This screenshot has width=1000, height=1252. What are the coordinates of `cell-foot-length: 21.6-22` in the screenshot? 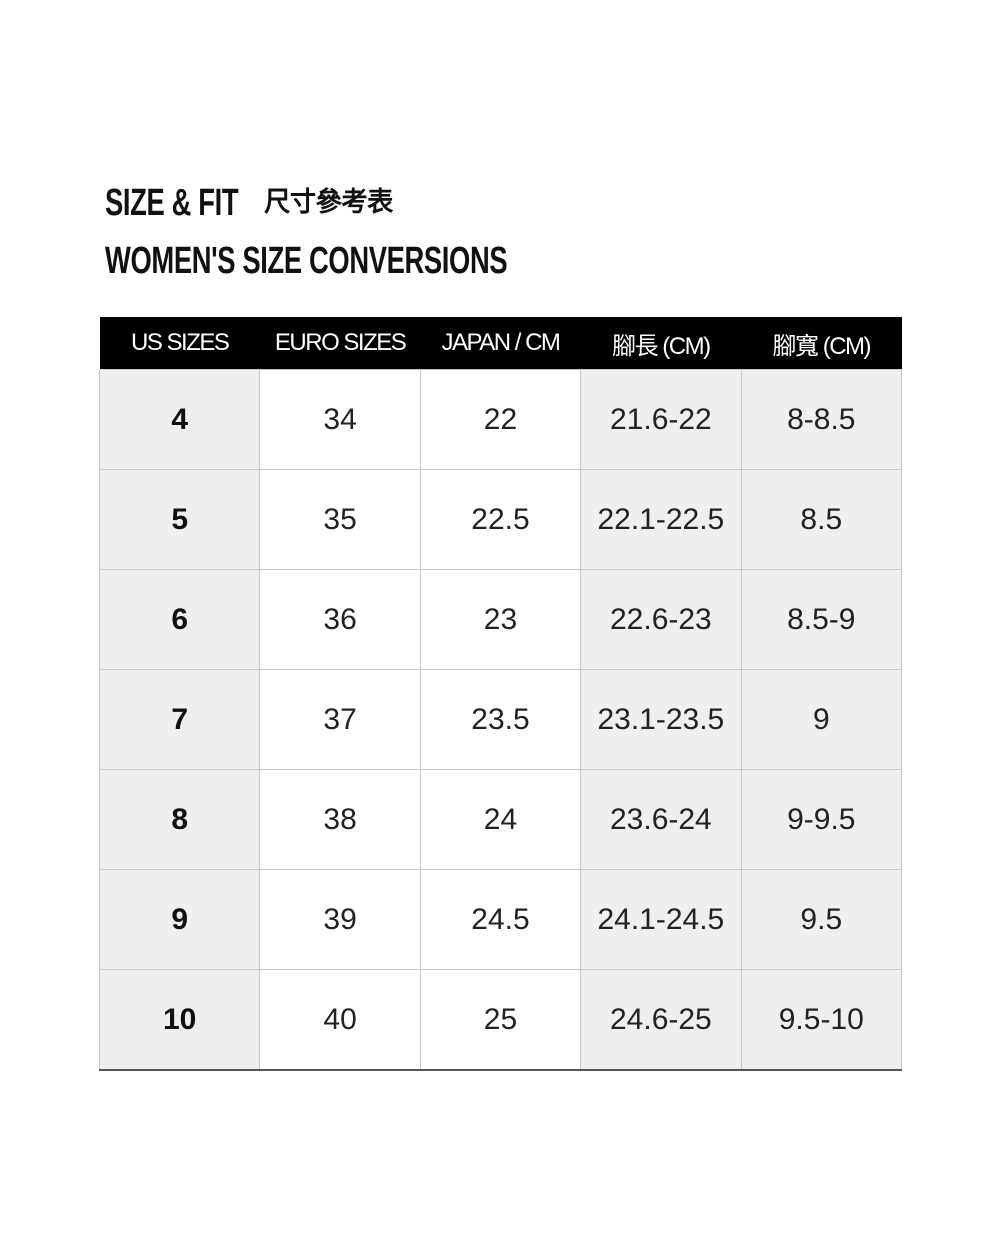 It's located at (661, 419).